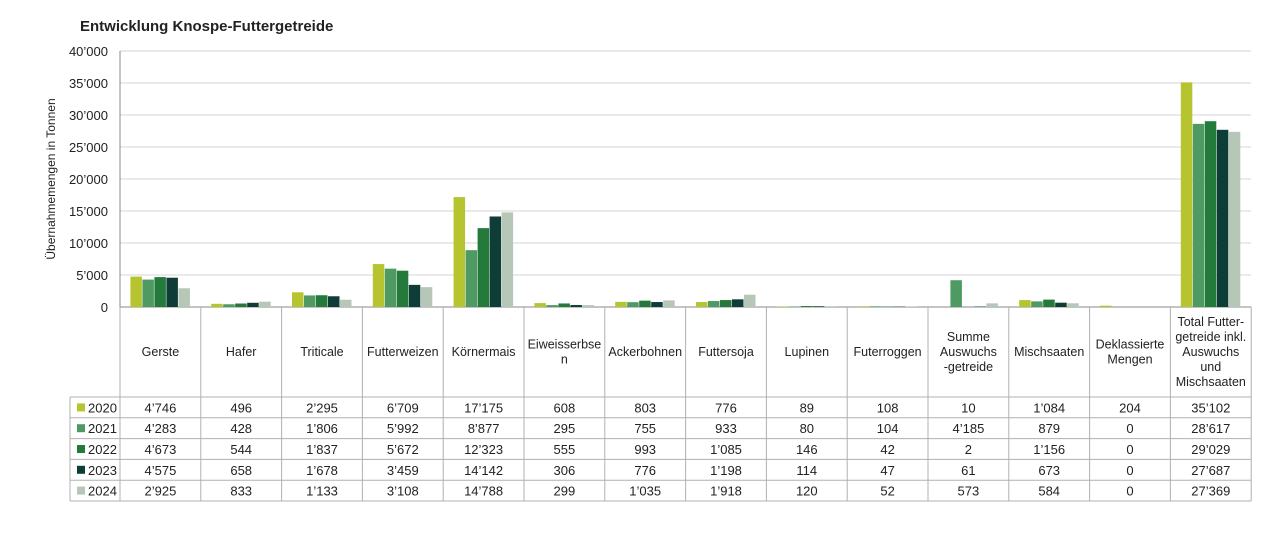  Describe the element at coordinates (645, 407) in the screenshot. I see `data-table-cell: 803` at that location.